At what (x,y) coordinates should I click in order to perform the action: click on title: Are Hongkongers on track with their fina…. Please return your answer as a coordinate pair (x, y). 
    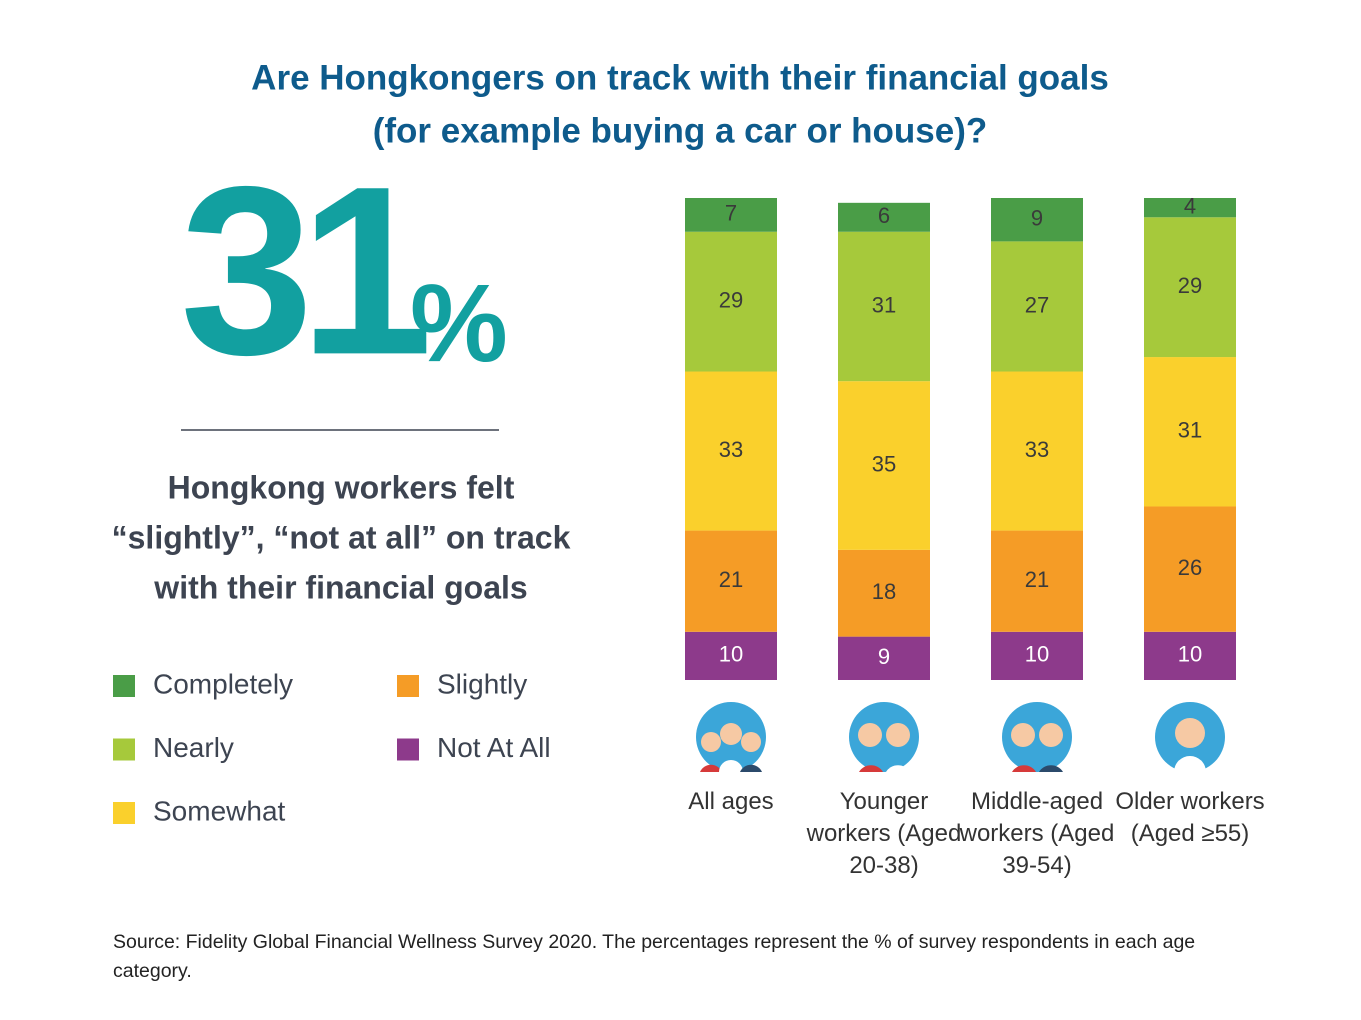
    Looking at the image, I should click on (680, 77).